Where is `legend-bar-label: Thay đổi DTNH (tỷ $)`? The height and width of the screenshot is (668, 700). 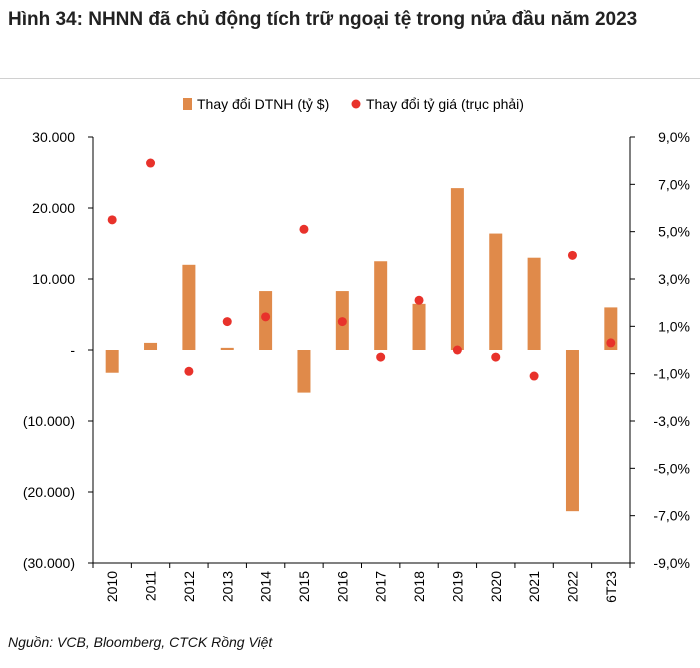
legend-bar-label: Thay đổi DTNH (tỷ $) is located at coordinates (263, 104).